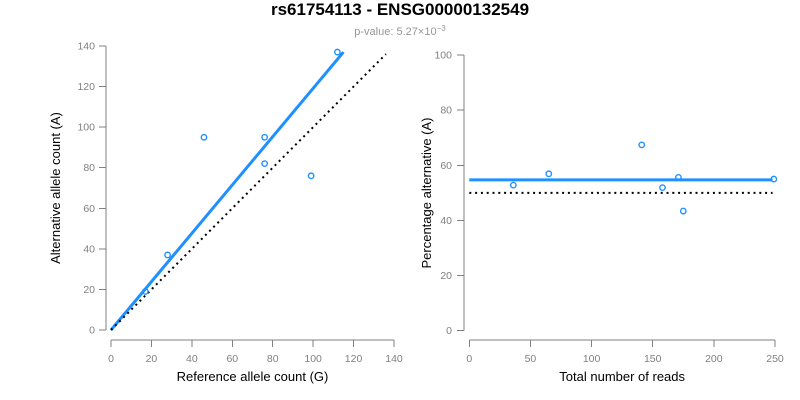 The image size is (800, 400). What do you see at coordinates (394, 359) in the screenshot?
I see `x-tick-label: 140` at bounding box center [394, 359].